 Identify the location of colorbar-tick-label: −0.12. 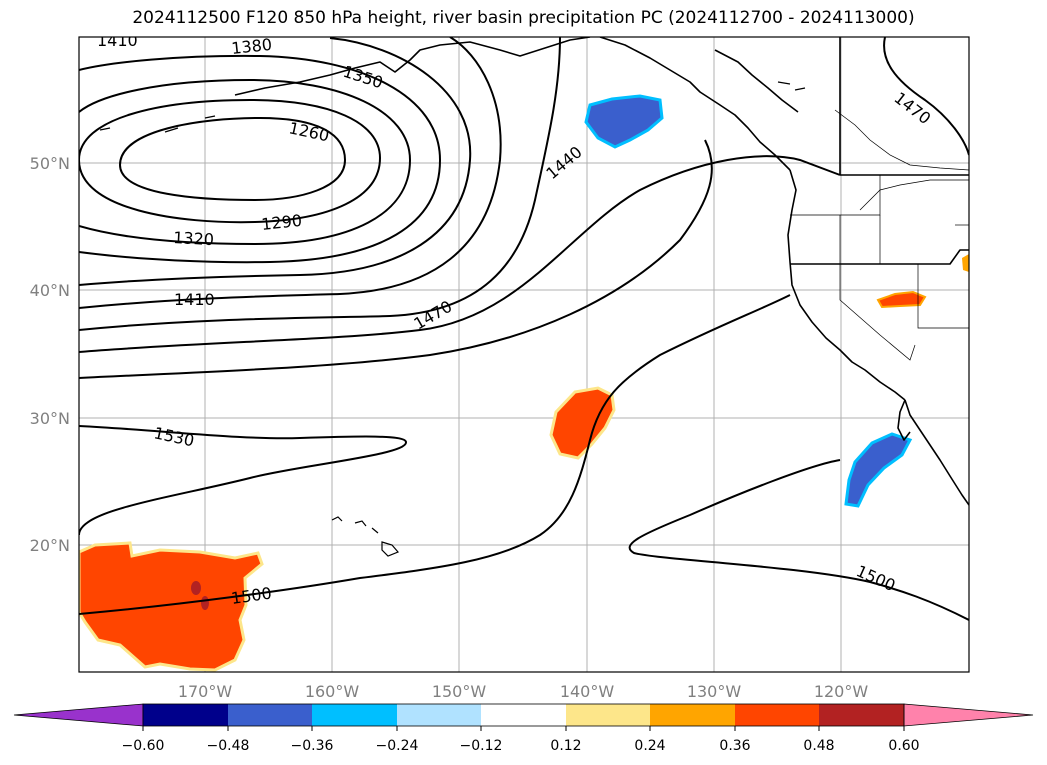
(481, 746).